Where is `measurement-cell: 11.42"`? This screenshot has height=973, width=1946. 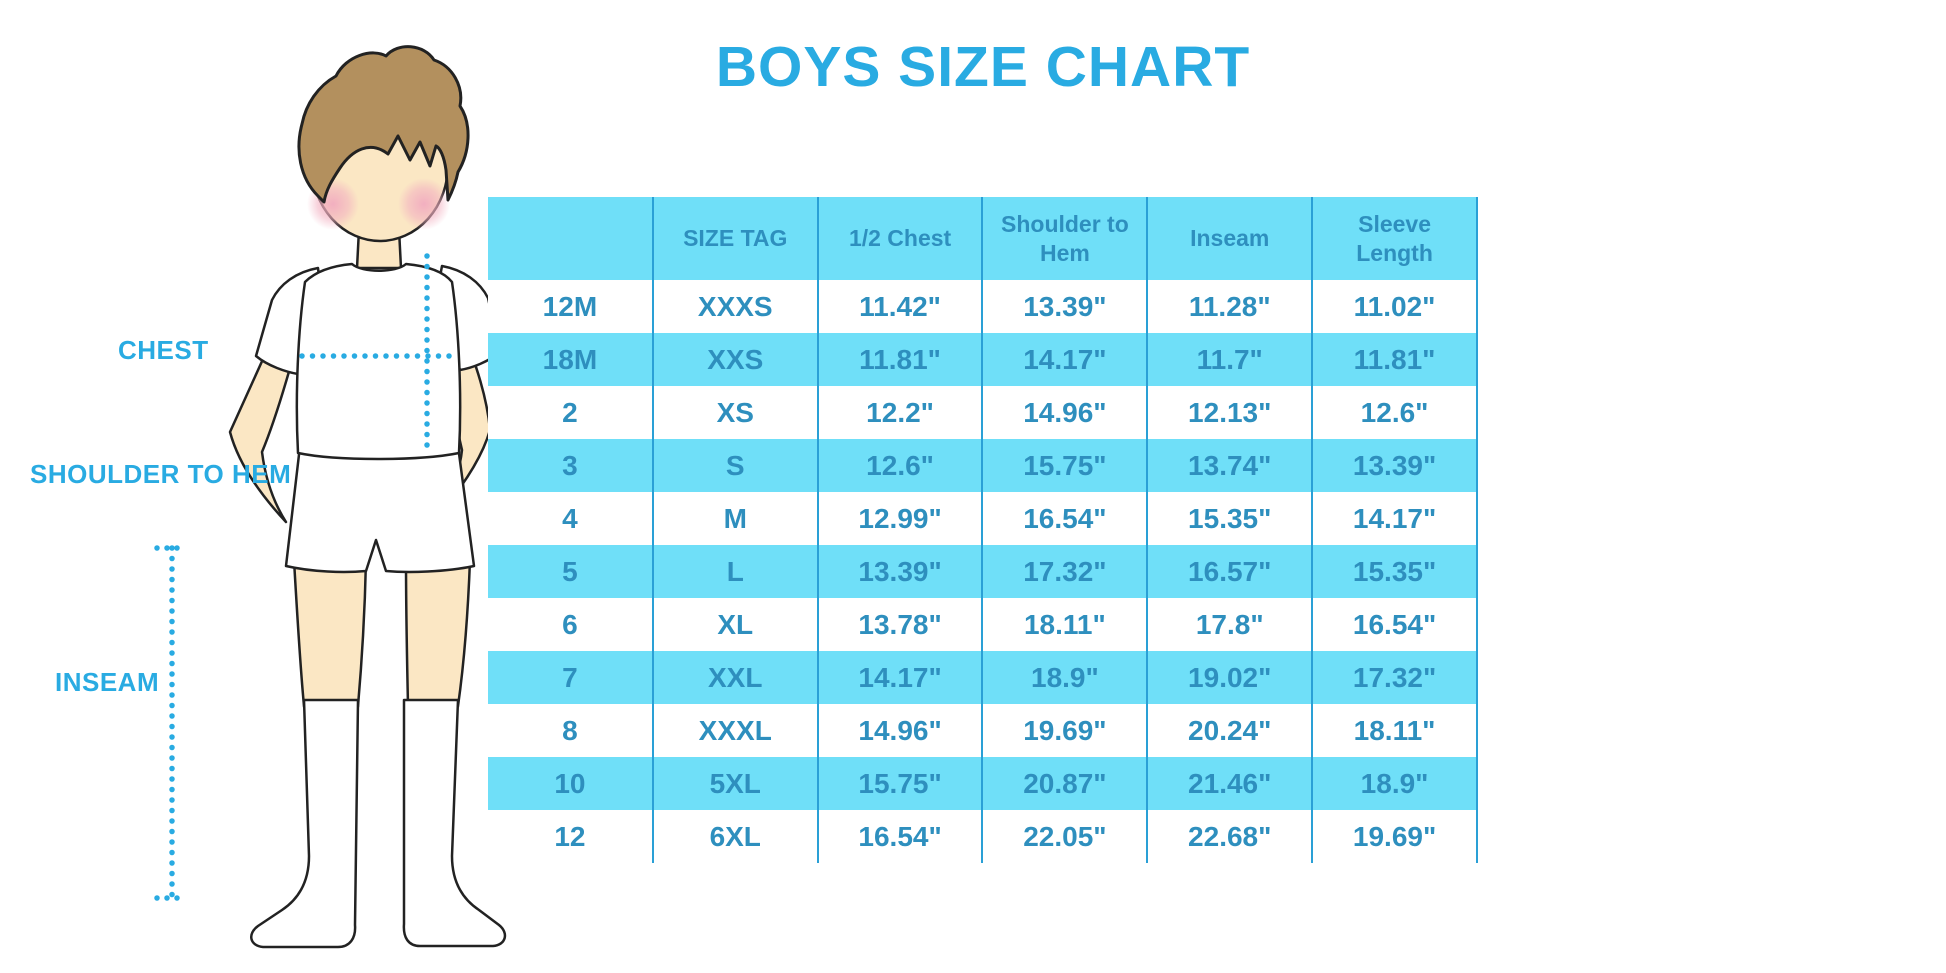
measurement-cell: 11.42" is located at coordinates (900, 306).